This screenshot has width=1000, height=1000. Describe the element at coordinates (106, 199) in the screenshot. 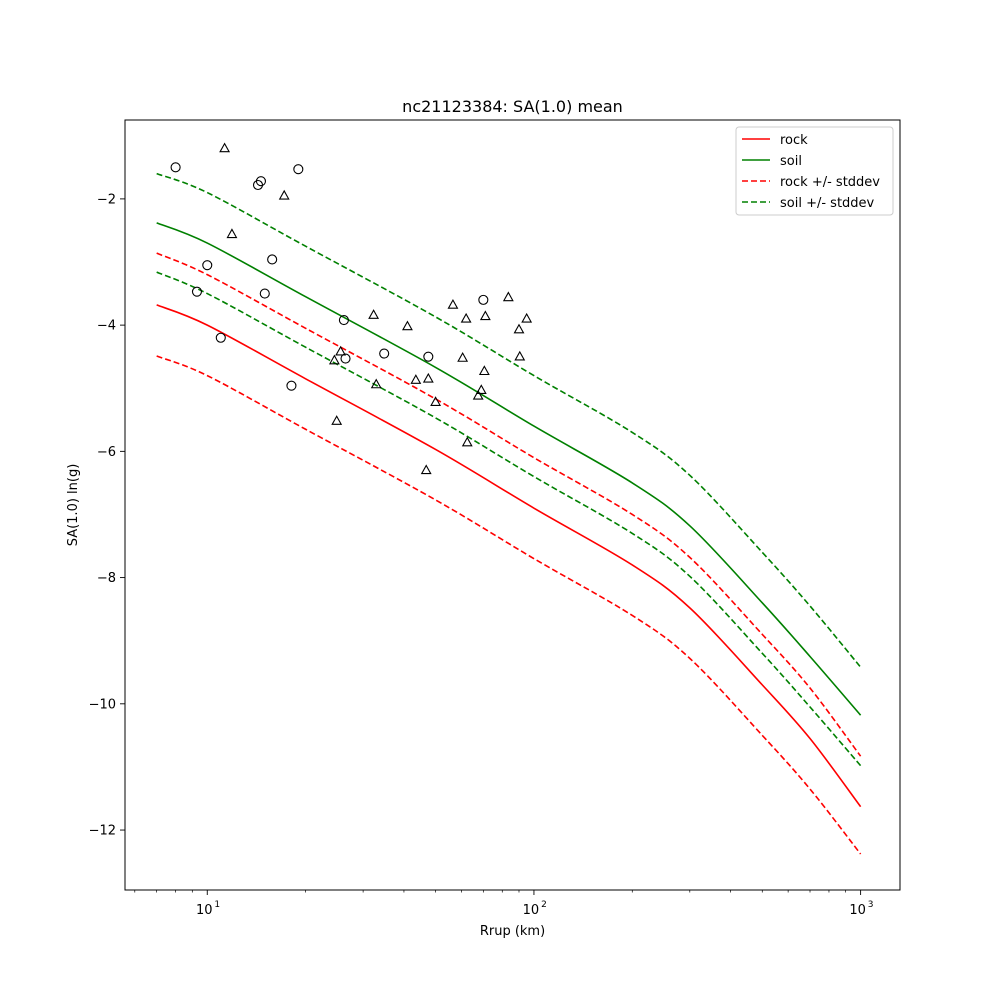

I see `y-tick-label: −2` at that location.